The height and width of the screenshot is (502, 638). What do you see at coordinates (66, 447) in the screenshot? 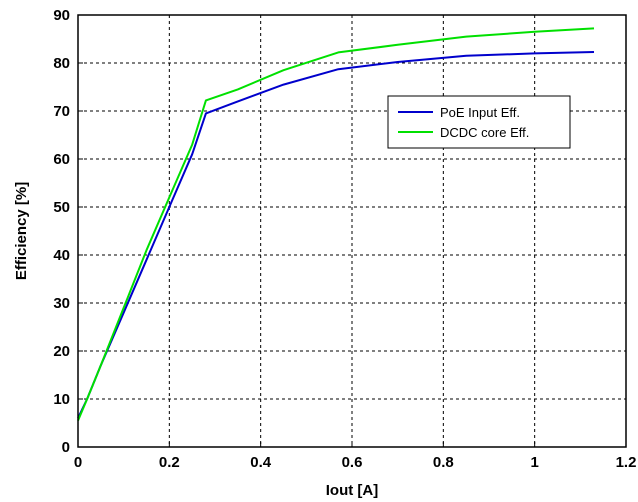
I see `y-tick-label: 0` at bounding box center [66, 447].